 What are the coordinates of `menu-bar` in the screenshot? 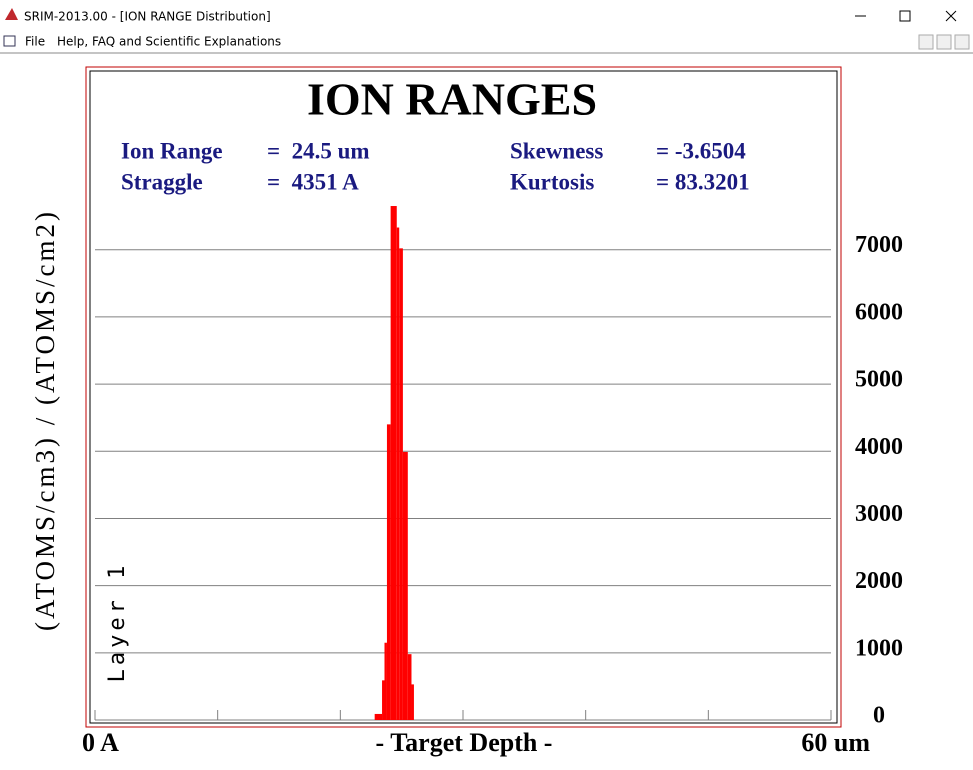 It's located at (486, 42).